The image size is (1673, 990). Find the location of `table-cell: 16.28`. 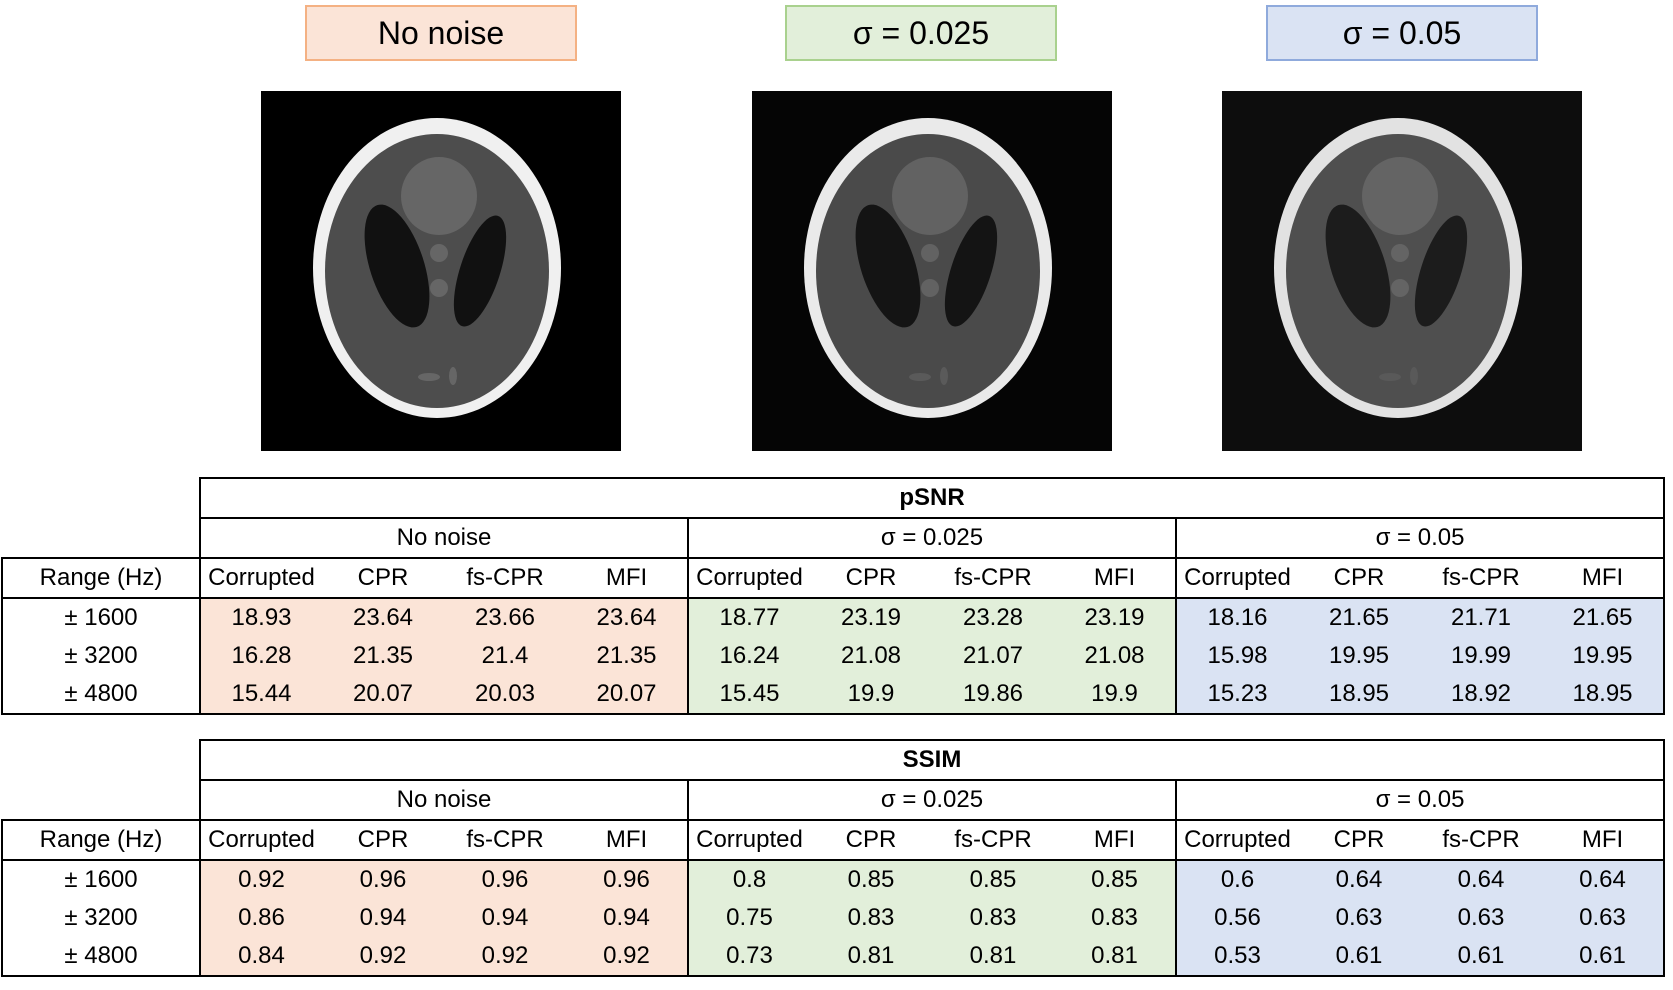

table-cell: 16.28 is located at coordinates (260, 656).